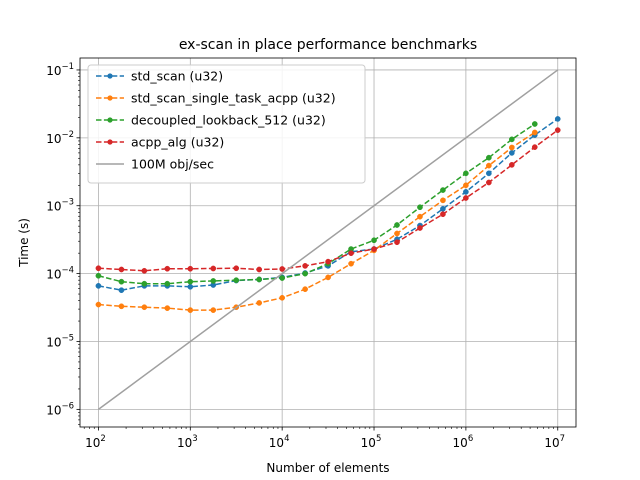 This screenshot has height=480, width=640. Describe the element at coordinates (554, 442) in the screenshot. I see `x-tick-label: 10⁷` at that location.